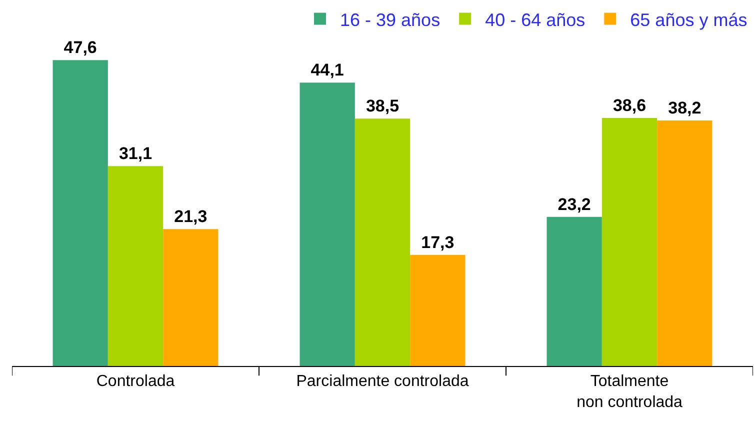 This screenshot has height=434, width=754. Describe the element at coordinates (382, 381) in the screenshot. I see `x-tick-label: Parcialmente controlada` at that location.